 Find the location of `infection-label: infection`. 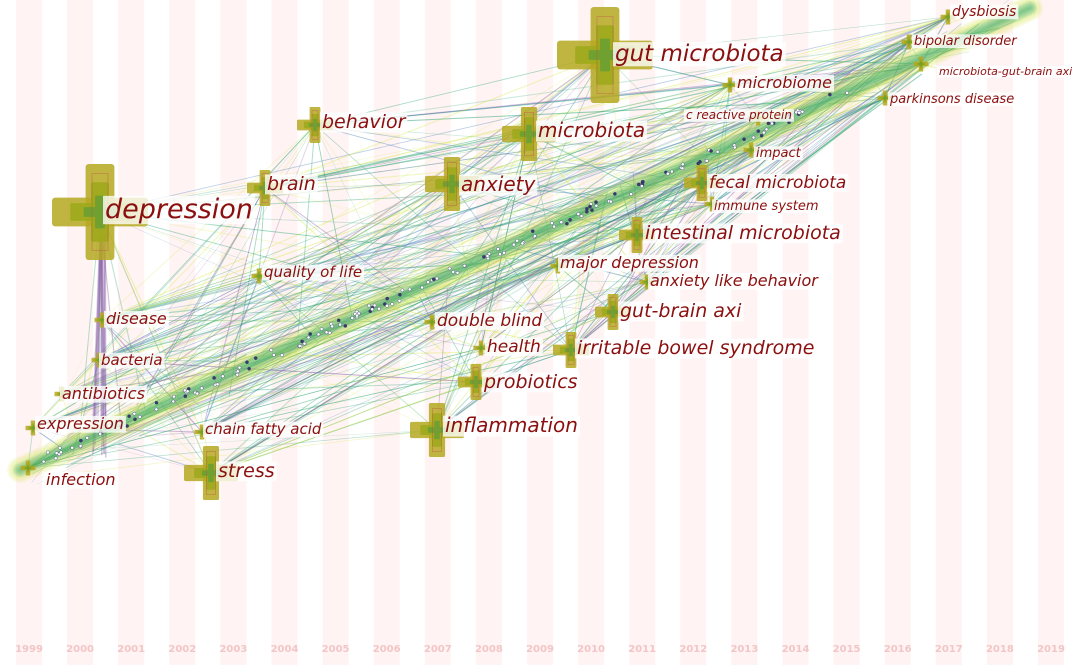

infection-label: infection is located at coordinates (81, 479).